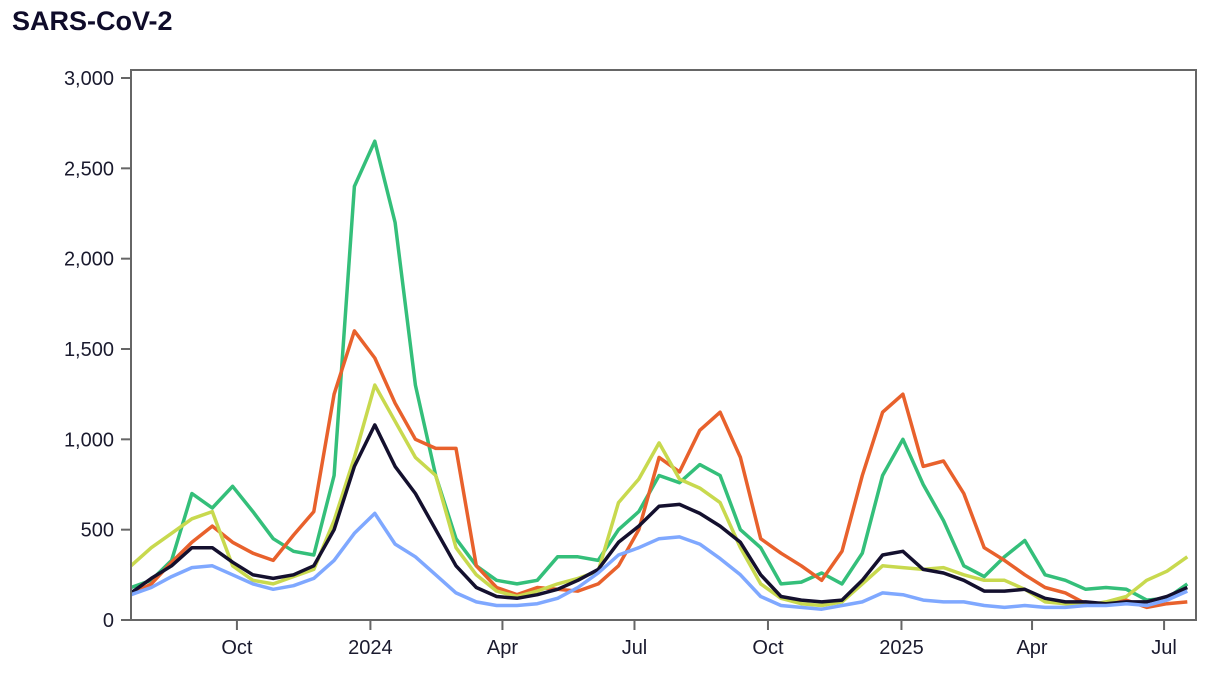 The width and height of the screenshot is (1216, 676). Describe the element at coordinates (89, 440) in the screenshot. I see `y-tick-label: 1,000` at that location.